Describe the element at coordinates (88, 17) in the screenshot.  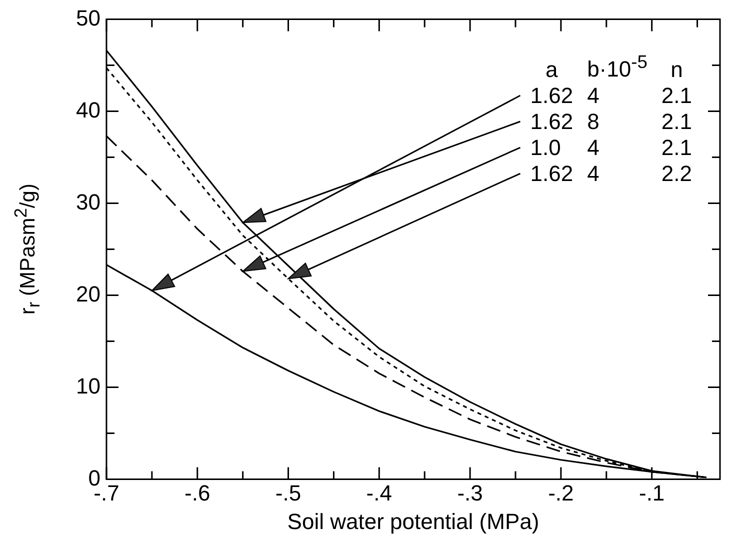
I see `y-tick-label: 50` at that location.